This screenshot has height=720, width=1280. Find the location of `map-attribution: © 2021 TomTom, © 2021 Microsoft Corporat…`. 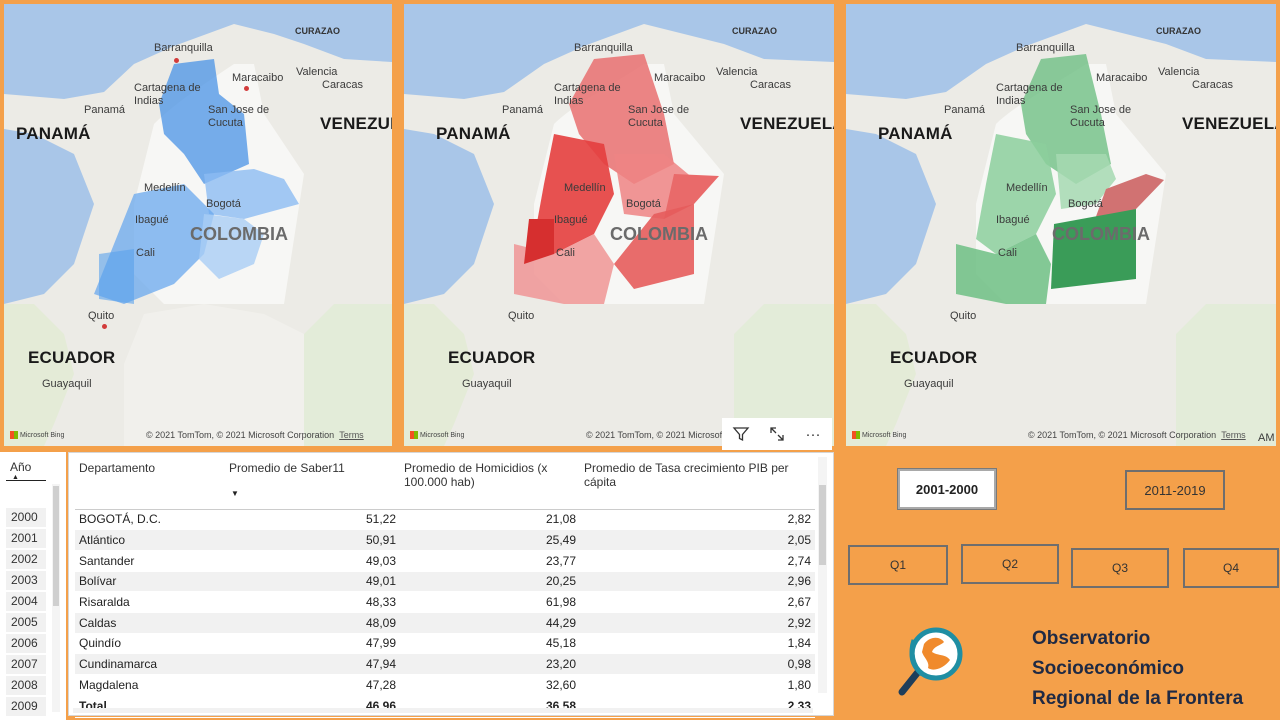

map-attribution: © 2021 TomTom, © 2021 Microsoft Corporat… is located at coordinates (680, 435).